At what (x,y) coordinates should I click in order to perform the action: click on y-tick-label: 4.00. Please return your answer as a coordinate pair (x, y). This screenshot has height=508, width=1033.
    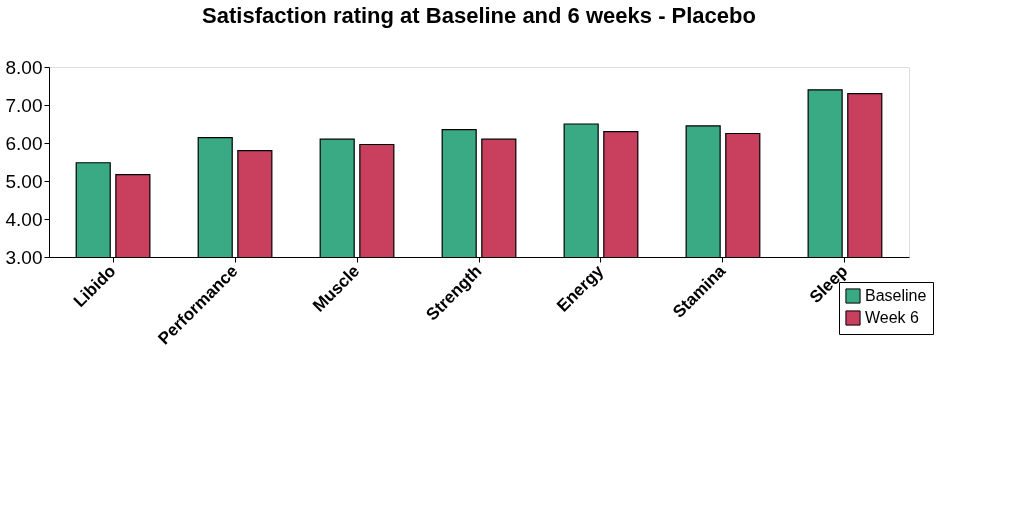
    Looking at the image, I should click on (24, 219).